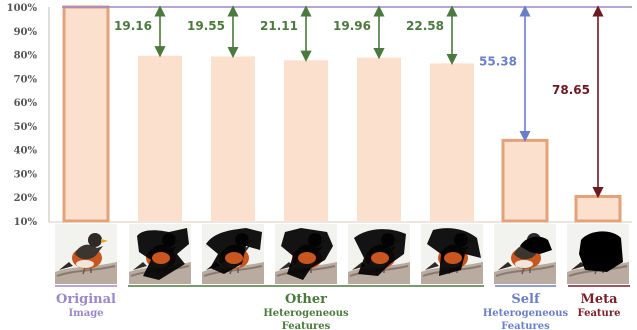  I want to click on y-tick-label: 20%, so click(26, 198).